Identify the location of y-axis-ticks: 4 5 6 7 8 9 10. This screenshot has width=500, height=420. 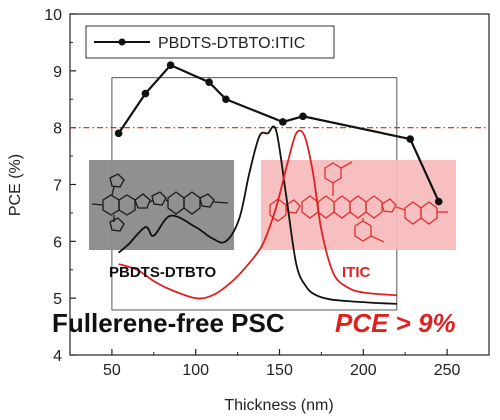
(60, 186).